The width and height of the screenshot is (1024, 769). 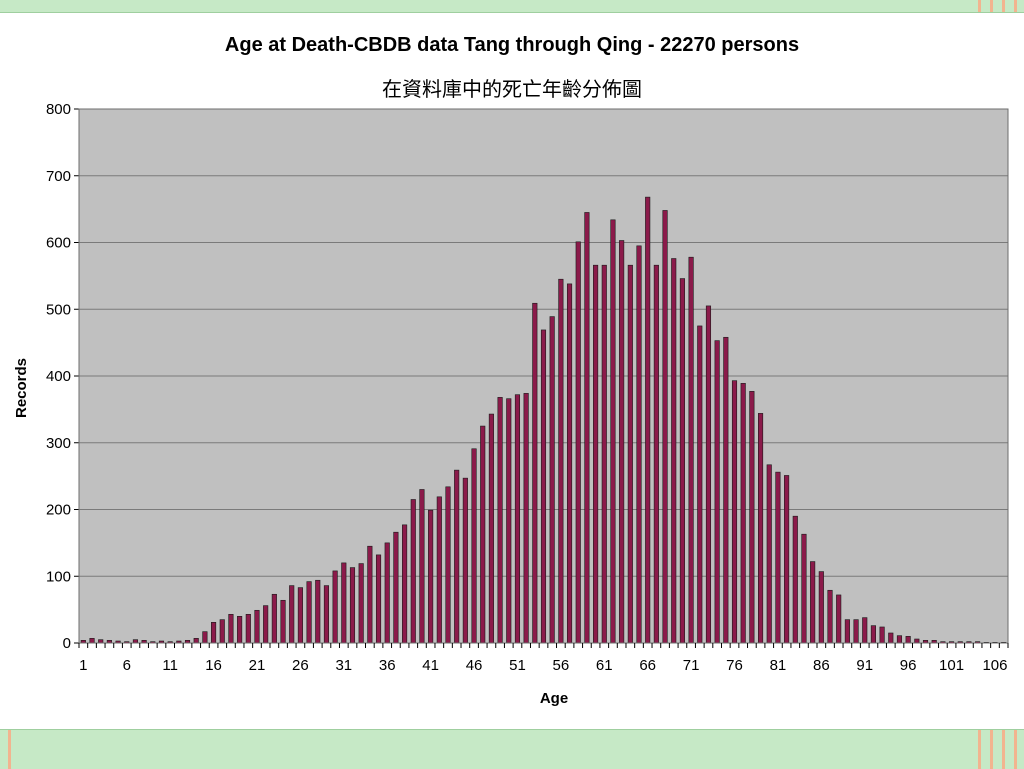 I want to click on x-tick-label: 66, so click(x=647, y=665).